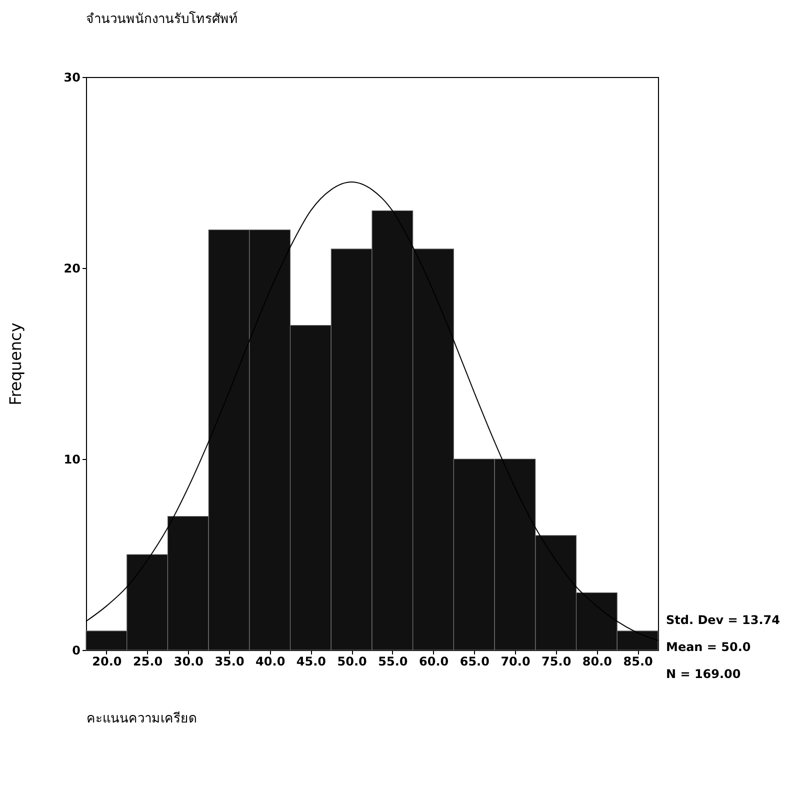 This screenshot has width=810, height=799. Describe the element at coordinates (433, 661) in the screenshot. I see `x-tick-label: 60.0` at that location.